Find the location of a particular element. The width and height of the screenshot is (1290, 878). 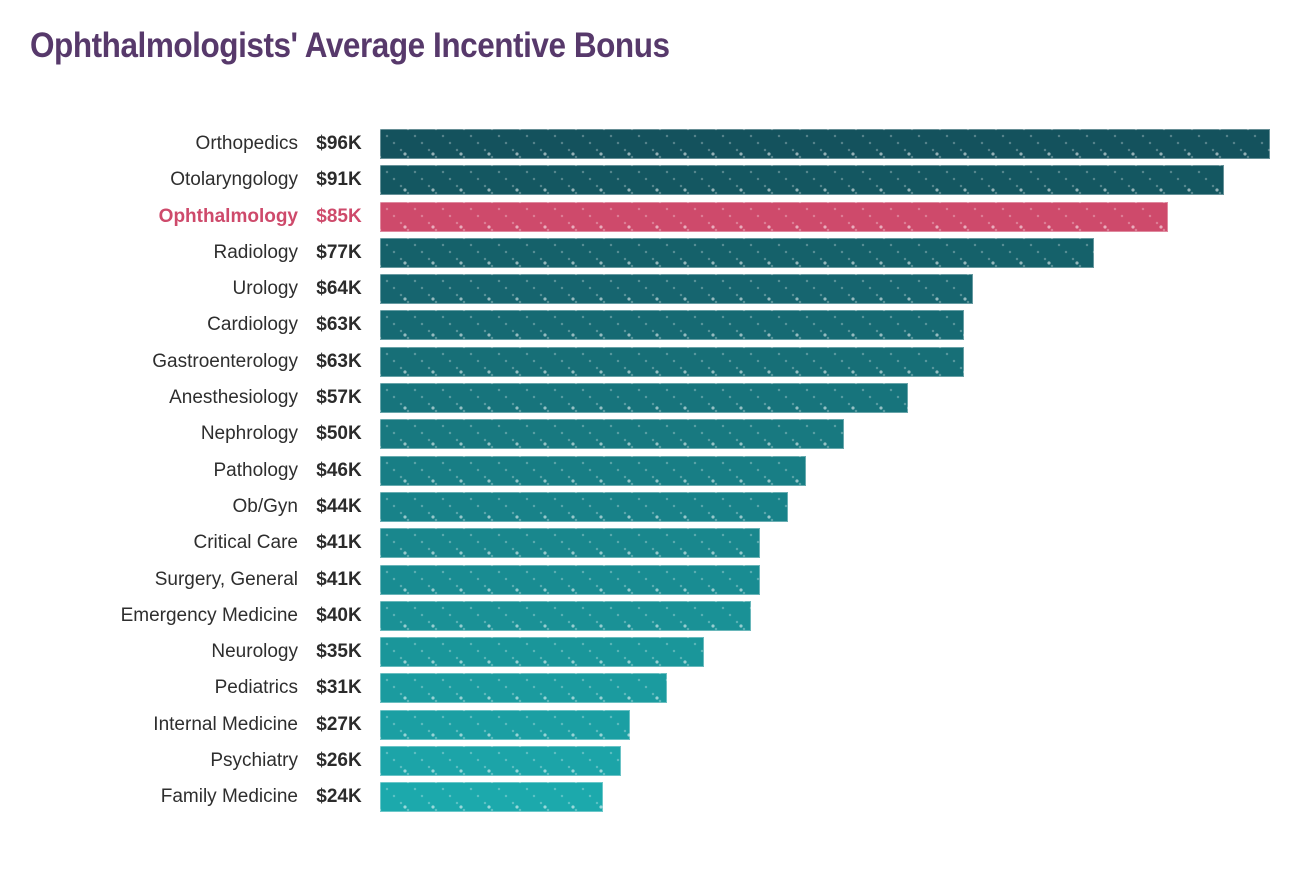

chart-row: Nephrology $50K is located at coordinates (650, 434).